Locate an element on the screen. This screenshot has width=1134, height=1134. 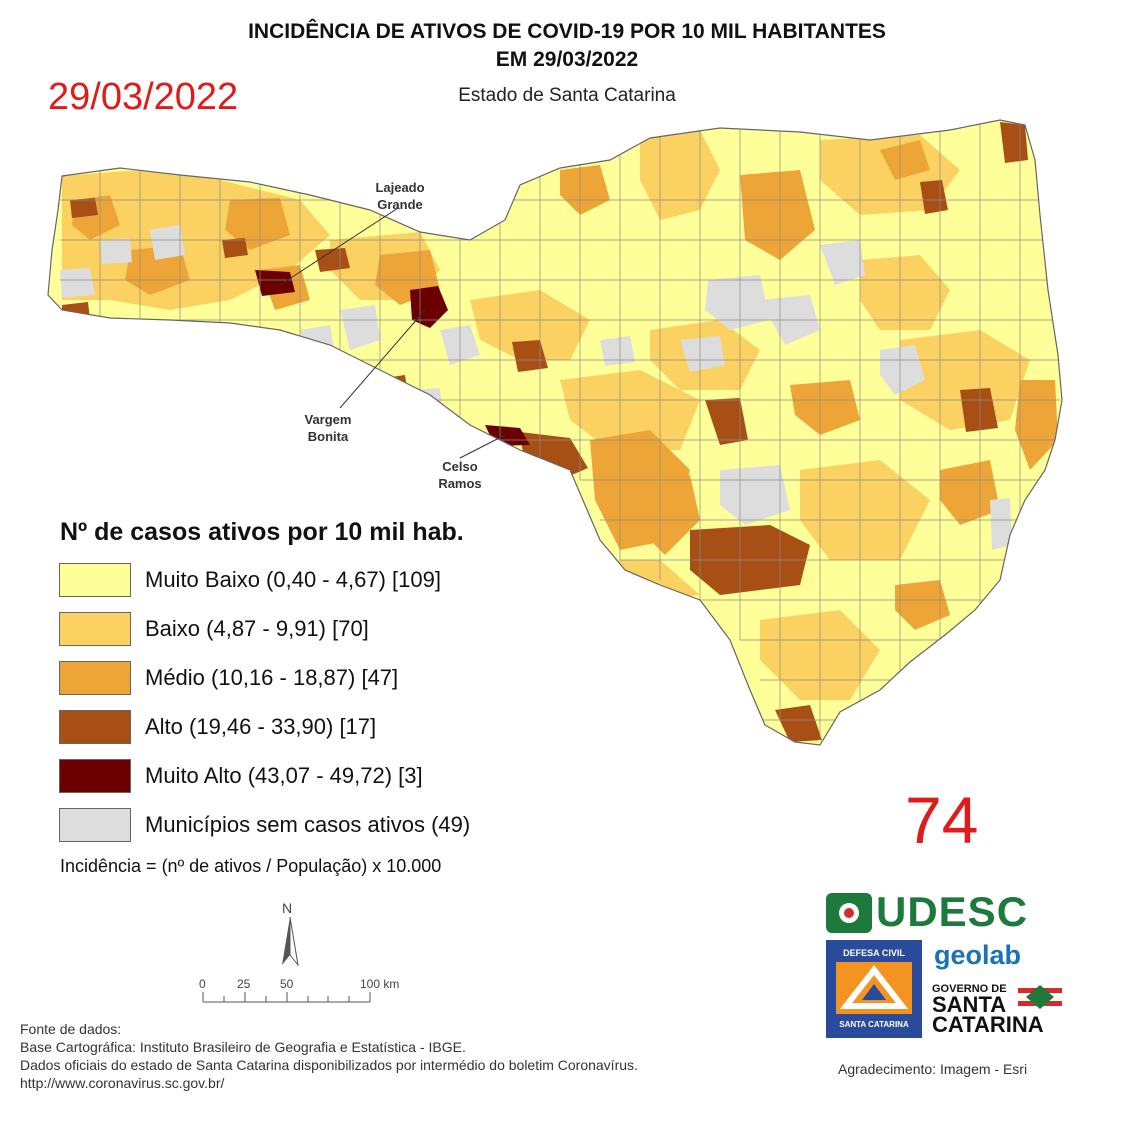
legend-label-muito-alto: Muito Alto (43,07 - 49,72) [3] is located at coordinates (284, 775).